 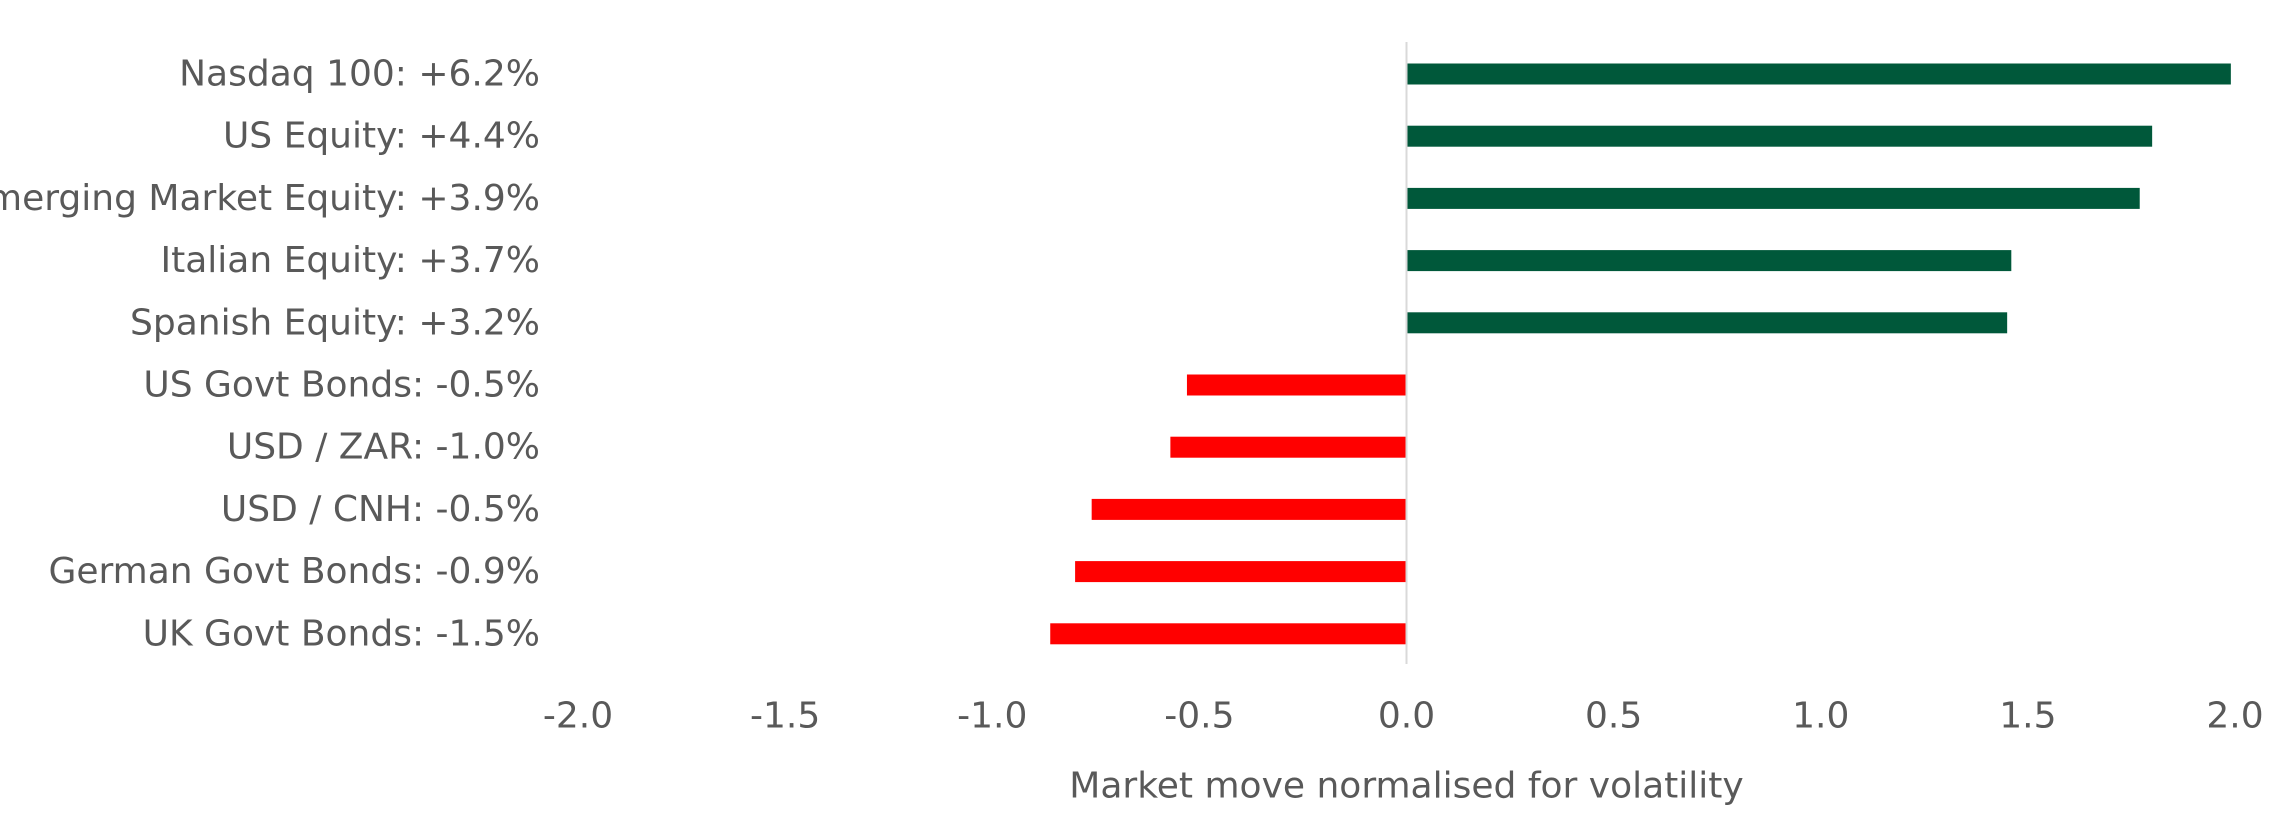 I want to click on category-label: Nasdaq 100: +6.2%, so click(x=359, y=74).